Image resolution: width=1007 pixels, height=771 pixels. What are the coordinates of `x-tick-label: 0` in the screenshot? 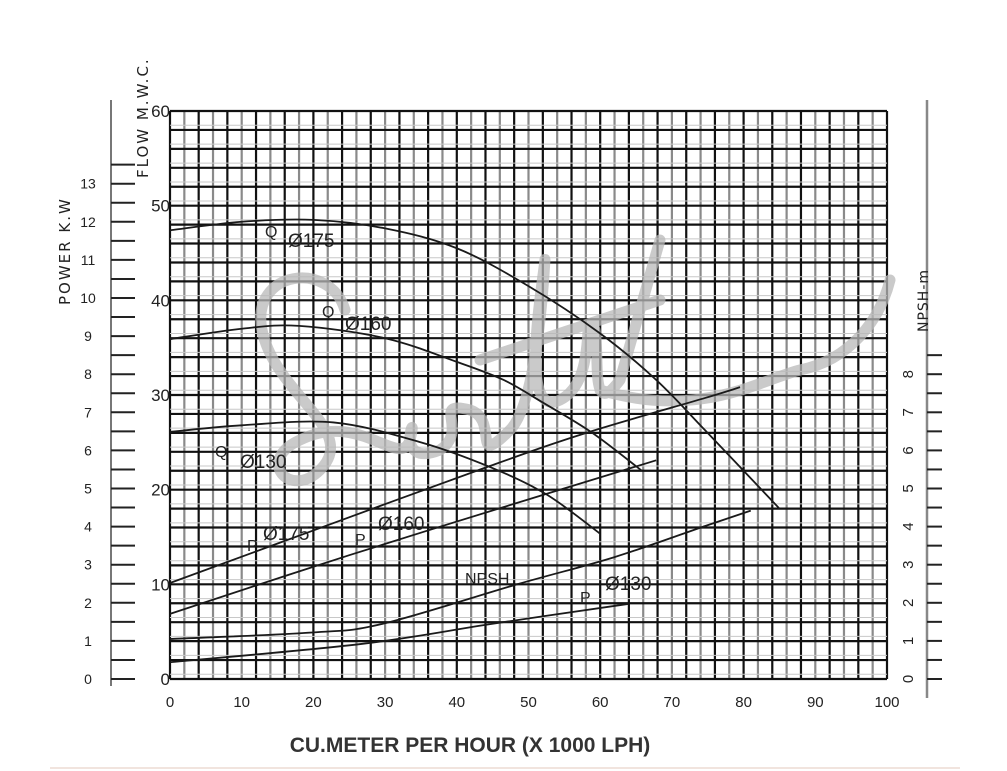 It's located at (170, 702).